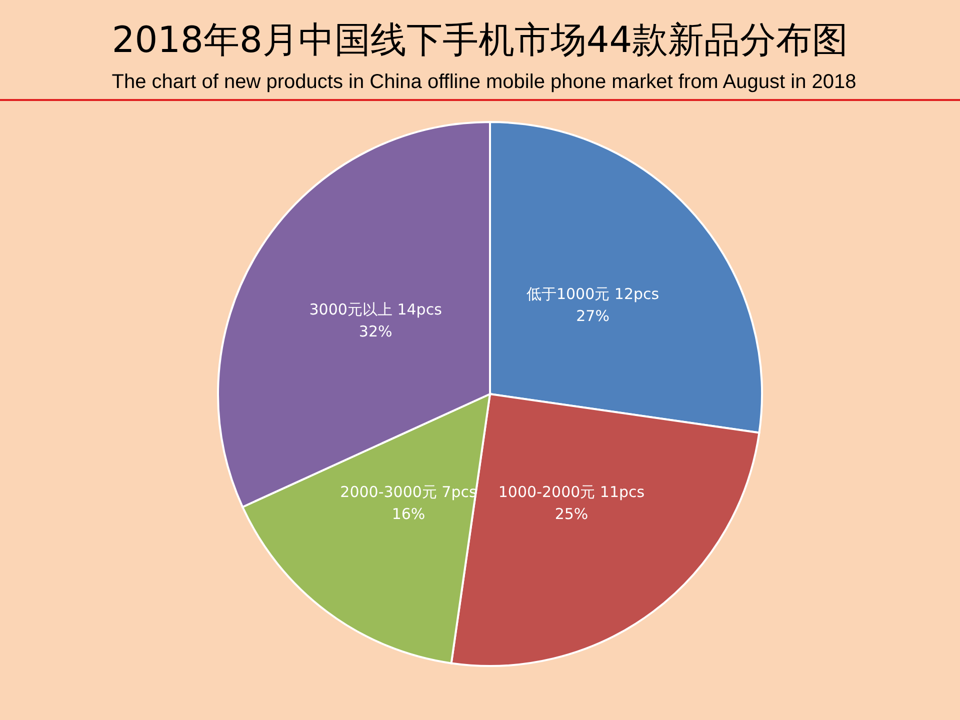  Describe the element at coordinates (593, 304) in the screenshot. I see `slice-label: 低于1000元 12pcs 27%` at that location.